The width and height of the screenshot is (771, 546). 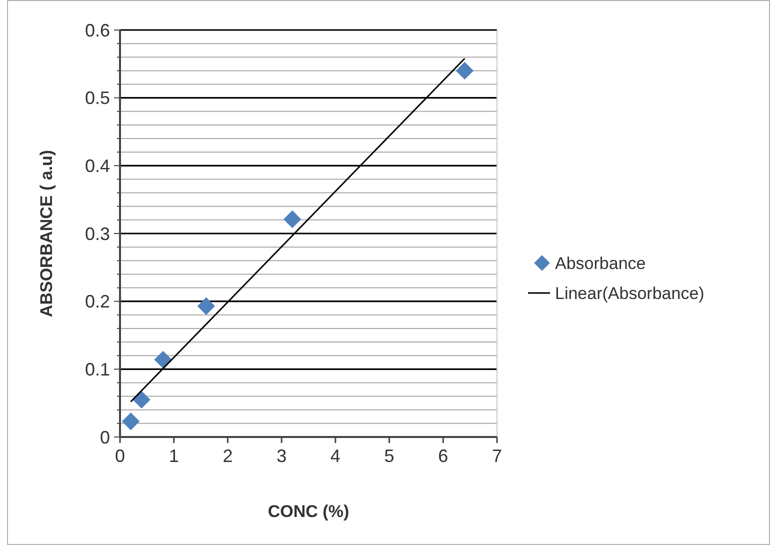 What do you see at coordinates (281, 456) in the screenshot?
I see `x-tick-label: 3` at bounding box center [281, 456].